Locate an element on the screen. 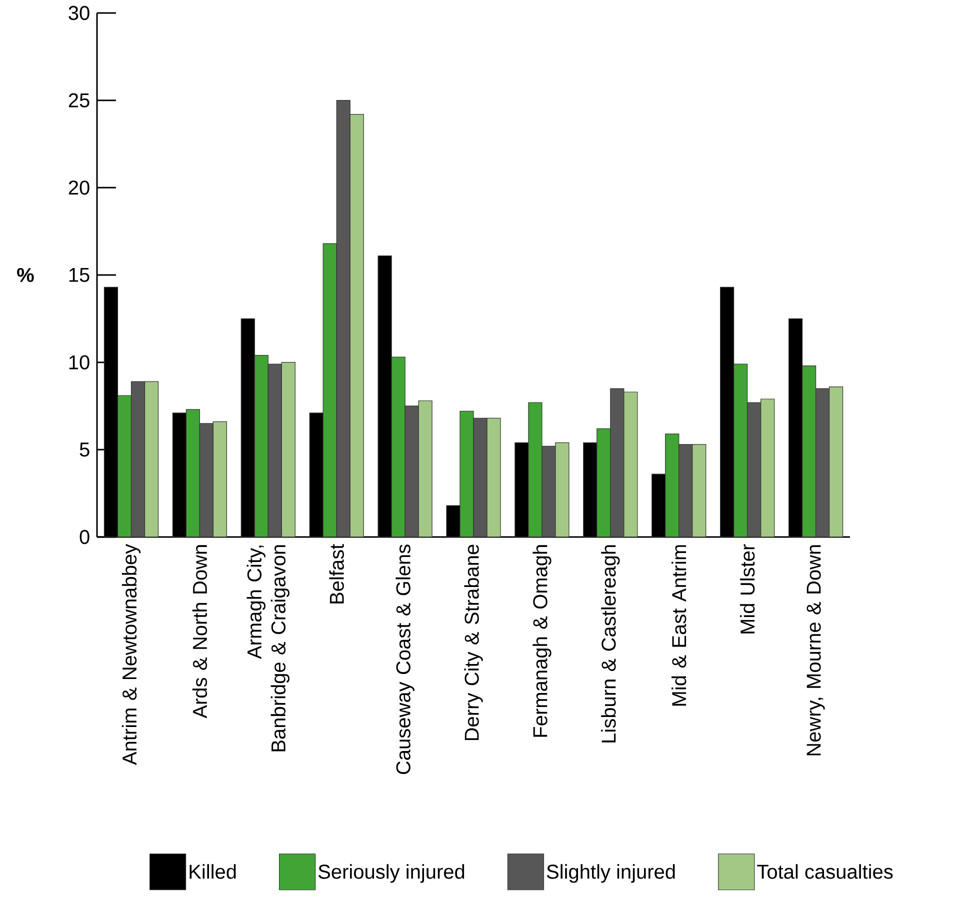 Image resolution: width=962 pixels, height=908 pixels. x-tick-label: Derry City & Strabane is located at coordinates (473, 642).